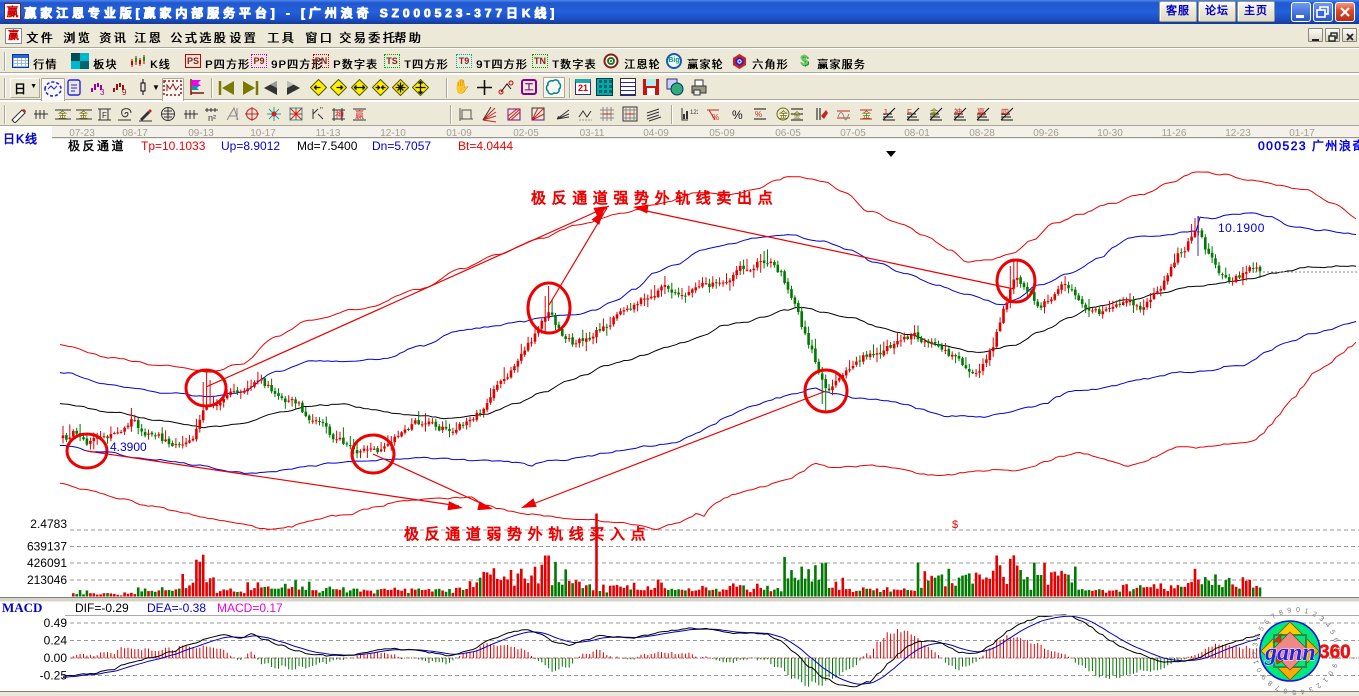 The width and height of the screenshot is (1359, 696). Describe the element at coordinates (459, 133) in the screenshot. I see `svg-text: 01-09` at that location.